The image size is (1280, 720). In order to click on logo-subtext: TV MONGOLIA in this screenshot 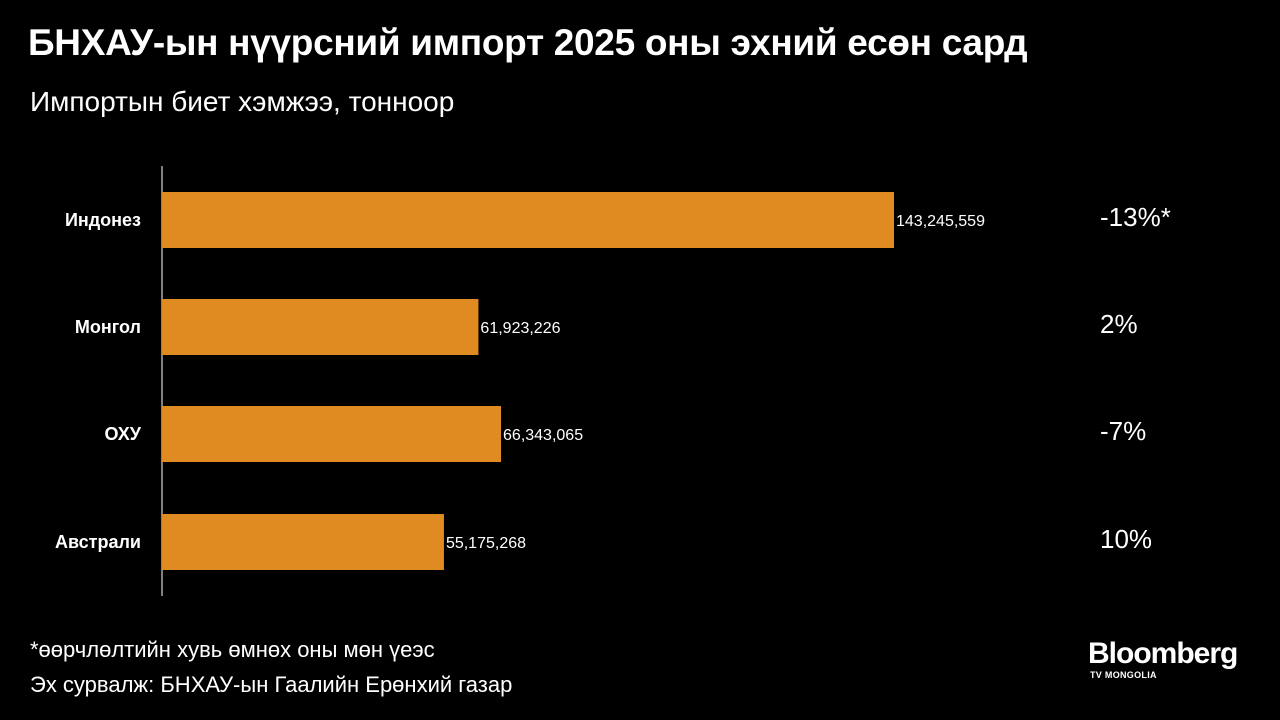, I will do `click(1123, 675)`.